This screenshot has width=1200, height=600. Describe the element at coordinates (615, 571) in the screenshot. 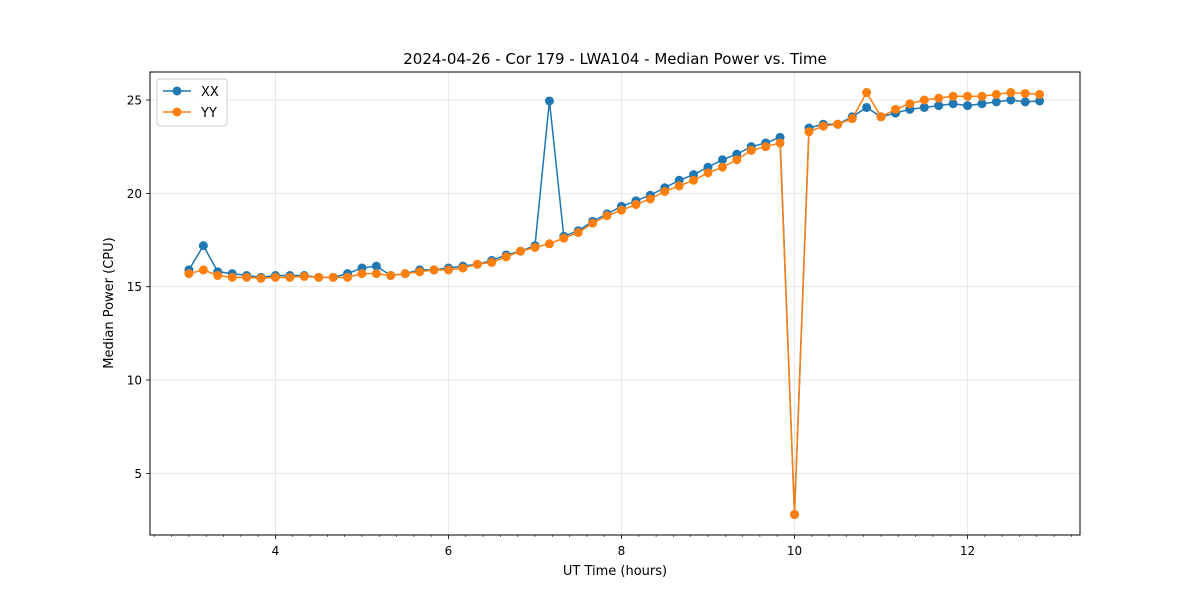

I see `x-axis-label: UT Time (hours)` at that location.